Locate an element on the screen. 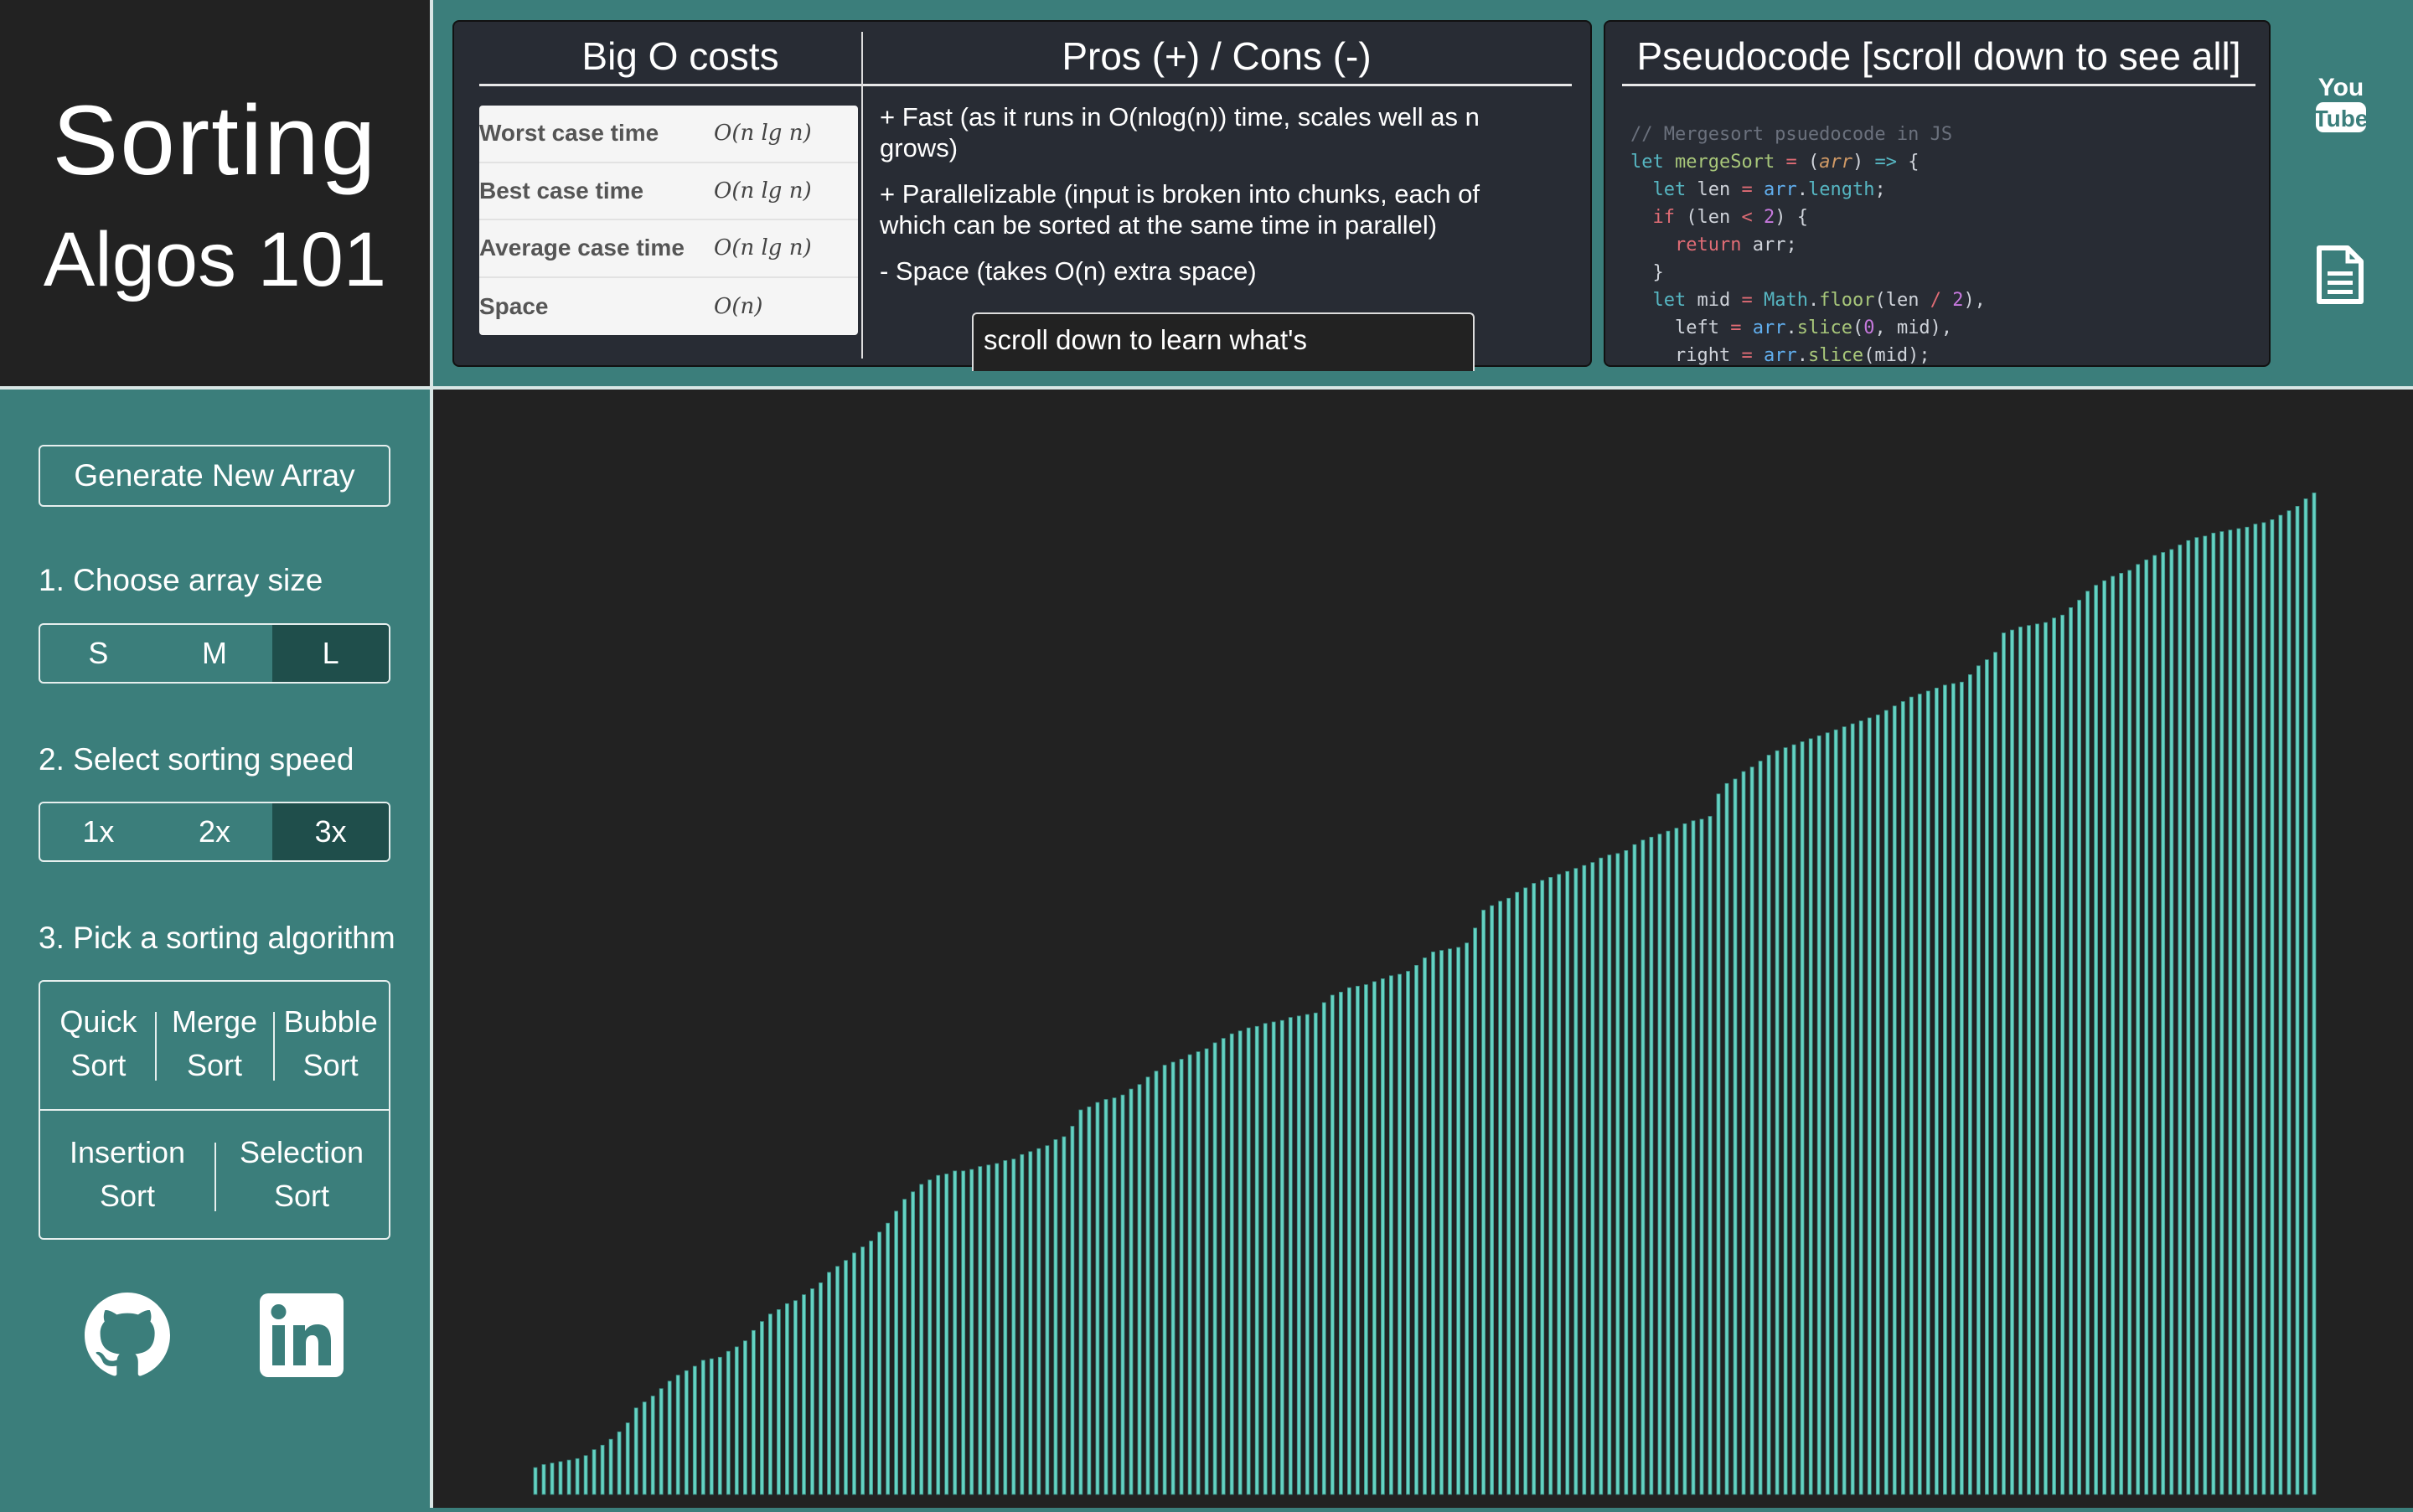 The height and width of the screenshot is (1512, 2413). array-size-selector: S M L is located at coordinates (214, 653).